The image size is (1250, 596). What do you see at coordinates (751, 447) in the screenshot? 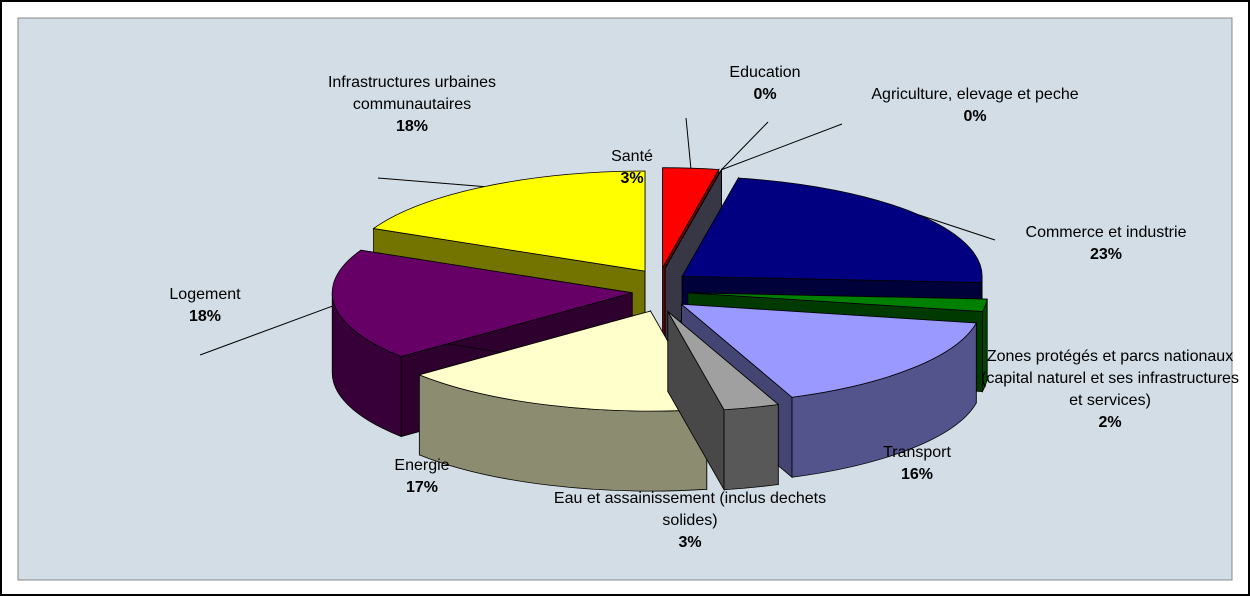
I see `slice-wall` at bounding box center [751, 447].